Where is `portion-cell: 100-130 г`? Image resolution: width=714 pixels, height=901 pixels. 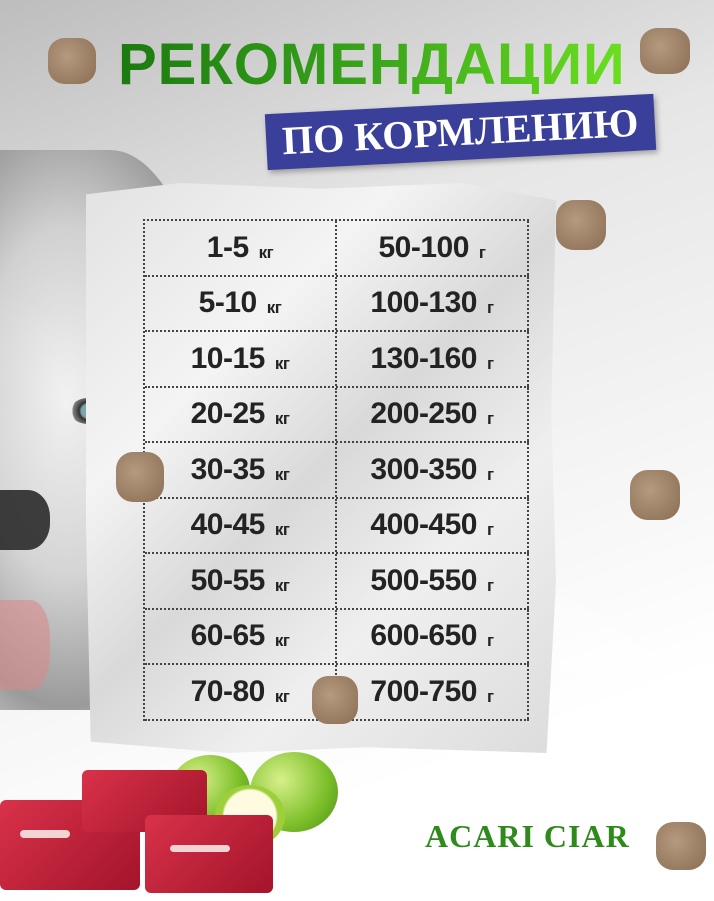
portion-cell: 100-130 г is located at coordinates (433, 303).